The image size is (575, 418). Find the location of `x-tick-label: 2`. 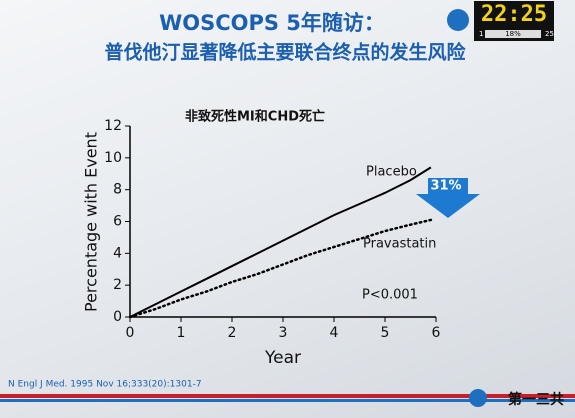

x-tick-label: 2 is located at coordinates (232, 333).